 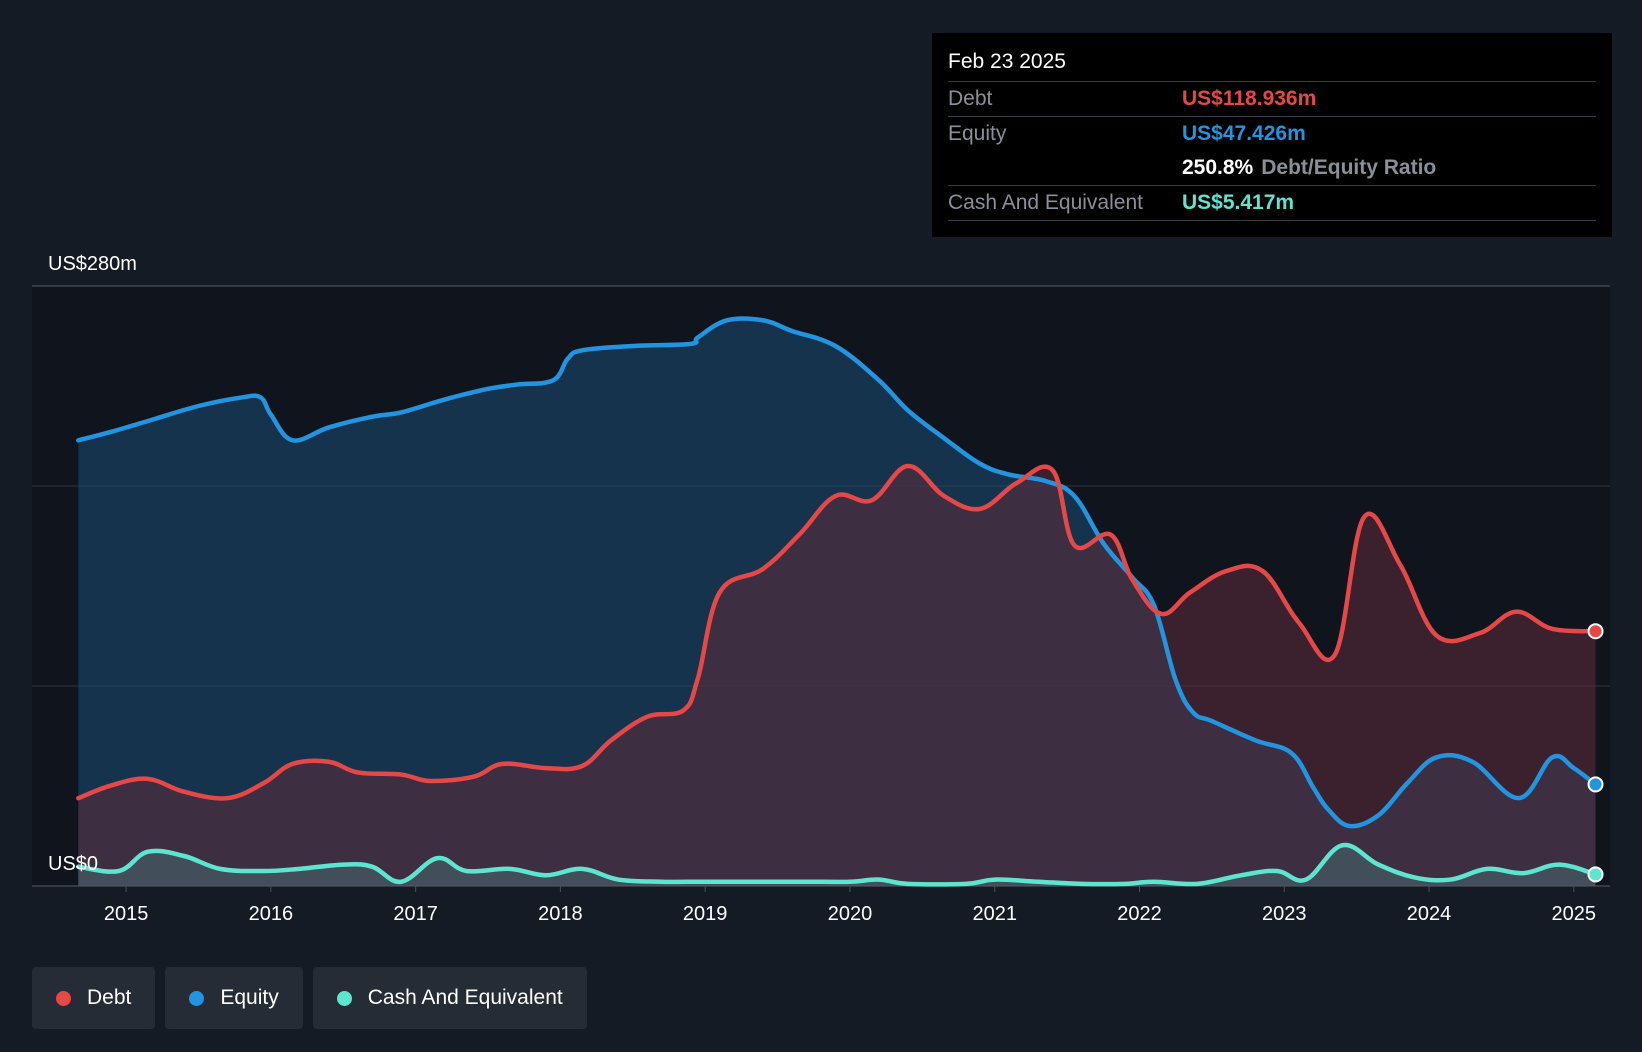 I want to click on x-tick-label: 2020, so click(x=850, y=914).